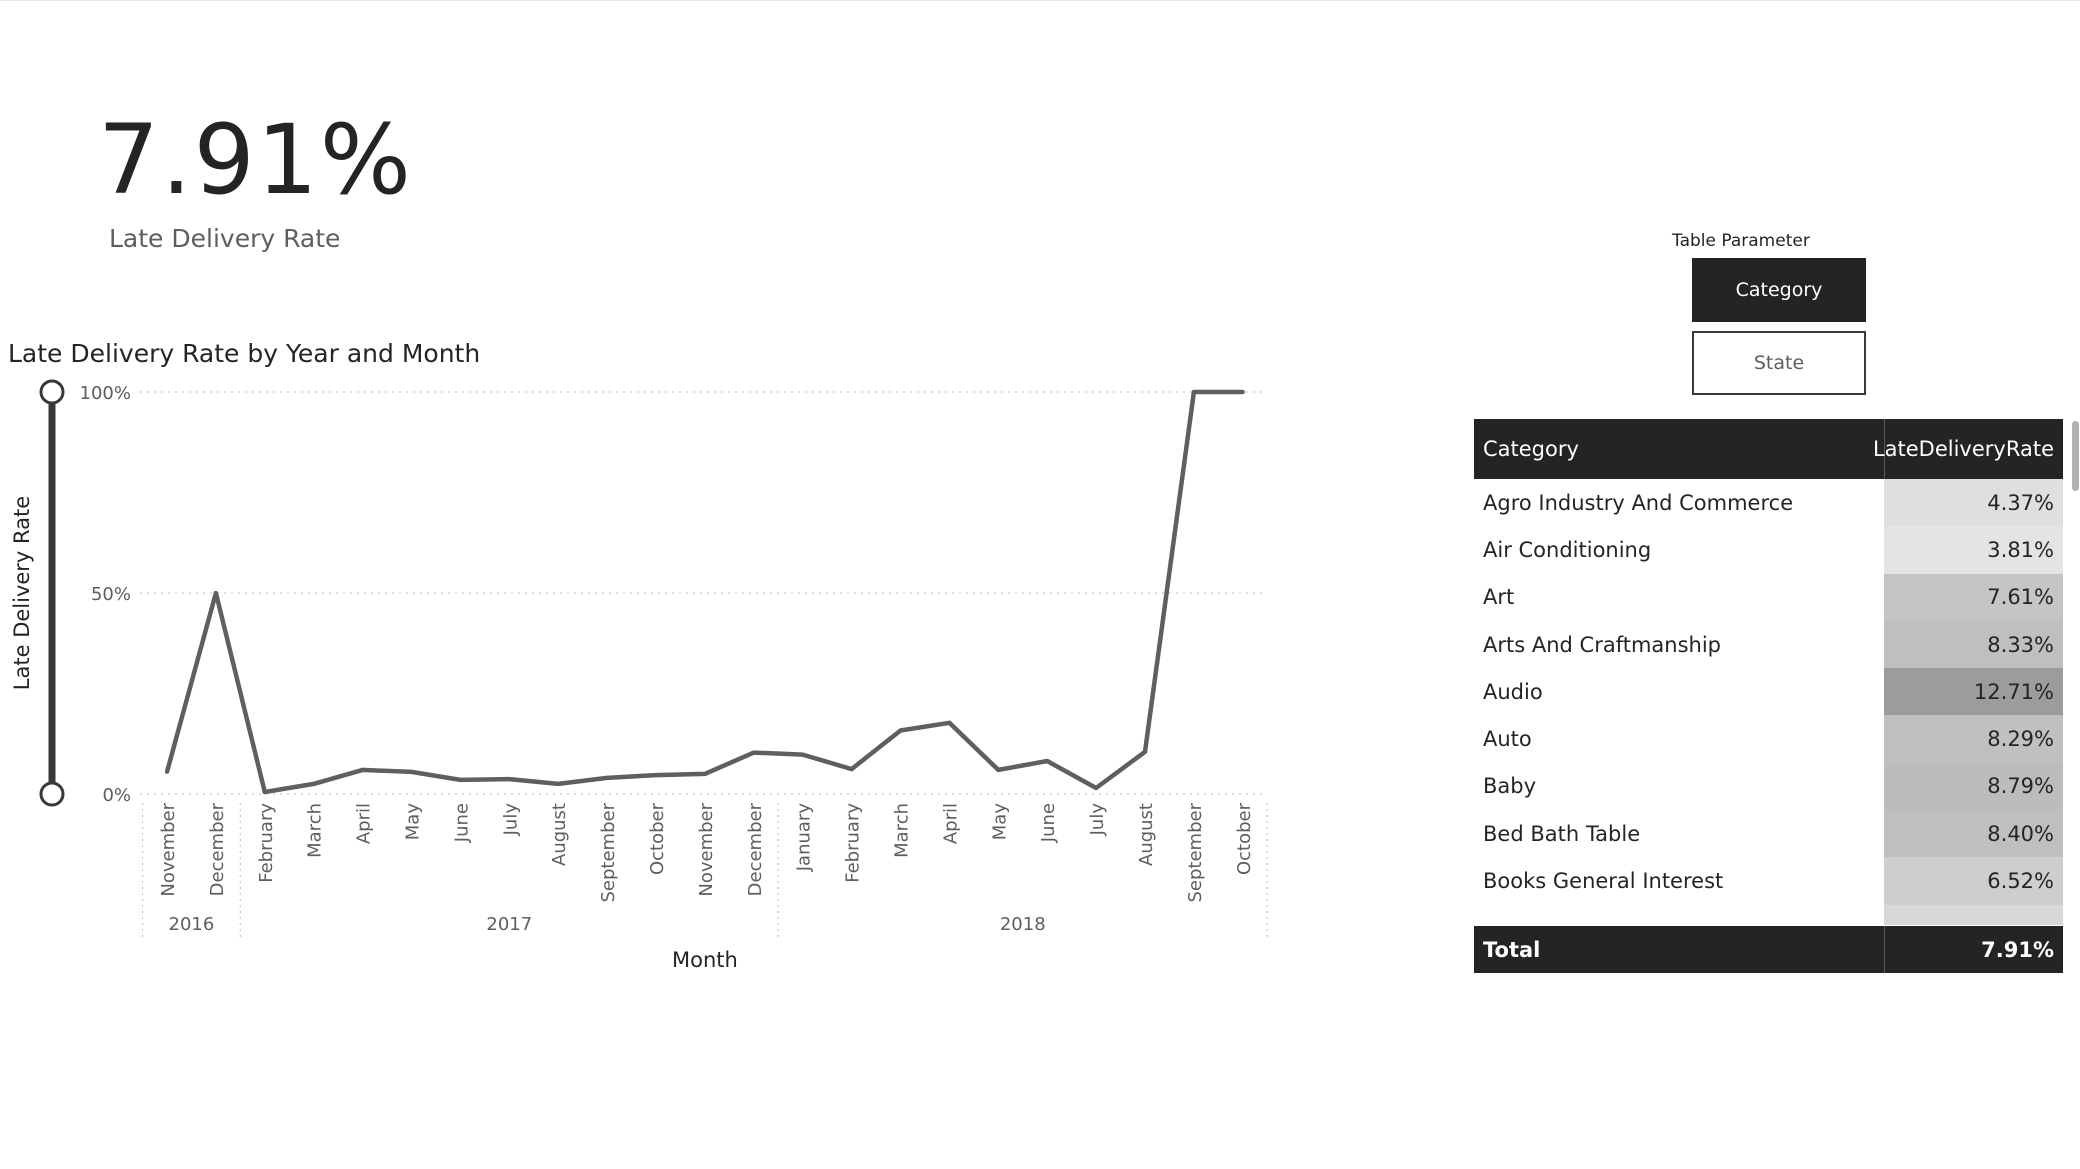  What do you see at coordinates (1768, 949) in the screenshot?
I see `table-total-row: Total 7.91%` at bounding box center [1768, 949].